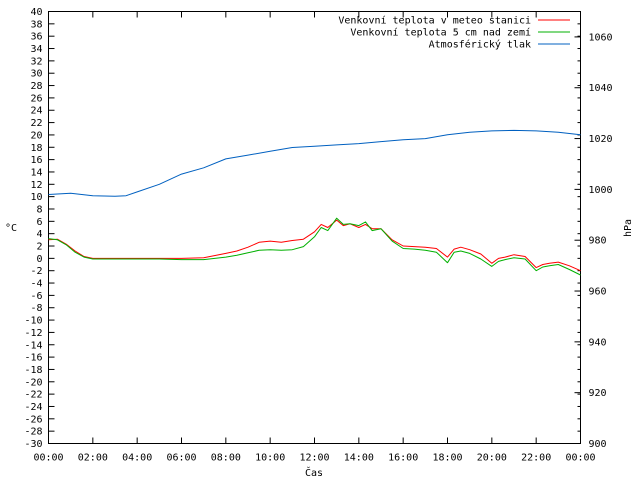 This screenshot has height=480, width=640. Describe the element at coordinates (598, 292) in the screenshot. I see `y-right-tick-label: 960` at that location.